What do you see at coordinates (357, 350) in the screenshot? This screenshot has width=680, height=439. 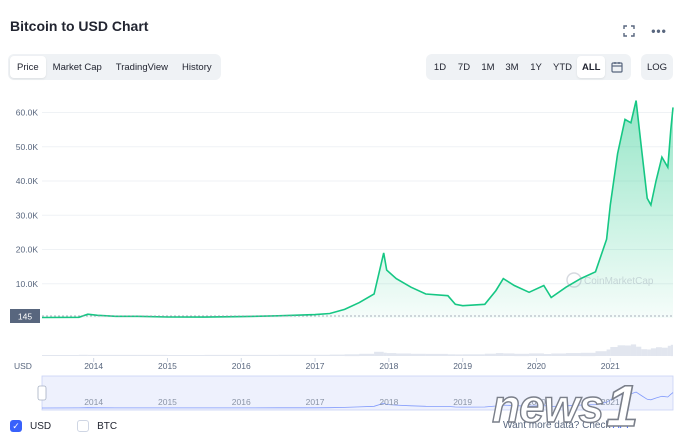 I see `volume-bars` at bounding box center [357, 350].